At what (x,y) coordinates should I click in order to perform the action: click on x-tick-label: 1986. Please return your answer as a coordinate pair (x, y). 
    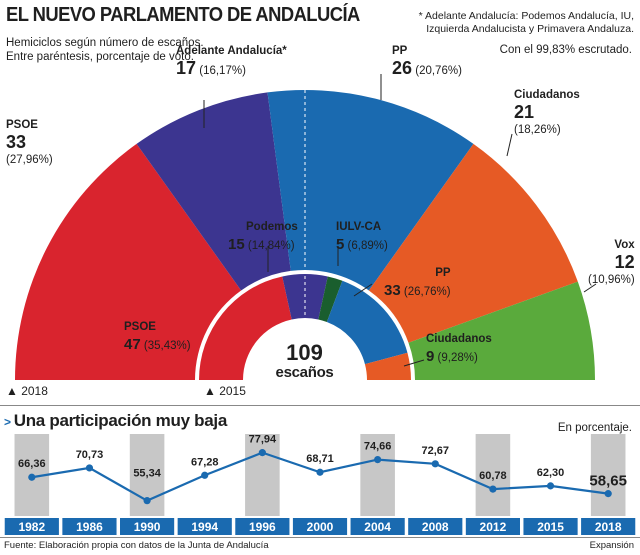
    Looking at the image, I should click on (89, 527).